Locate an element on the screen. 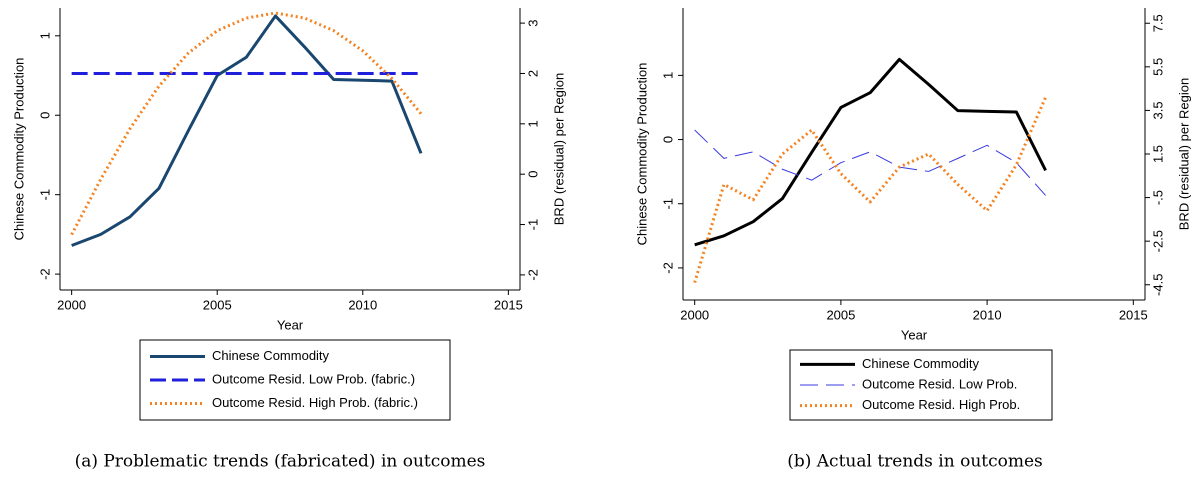  y2-tick-label: 1 is located at coordinates (532, 123).